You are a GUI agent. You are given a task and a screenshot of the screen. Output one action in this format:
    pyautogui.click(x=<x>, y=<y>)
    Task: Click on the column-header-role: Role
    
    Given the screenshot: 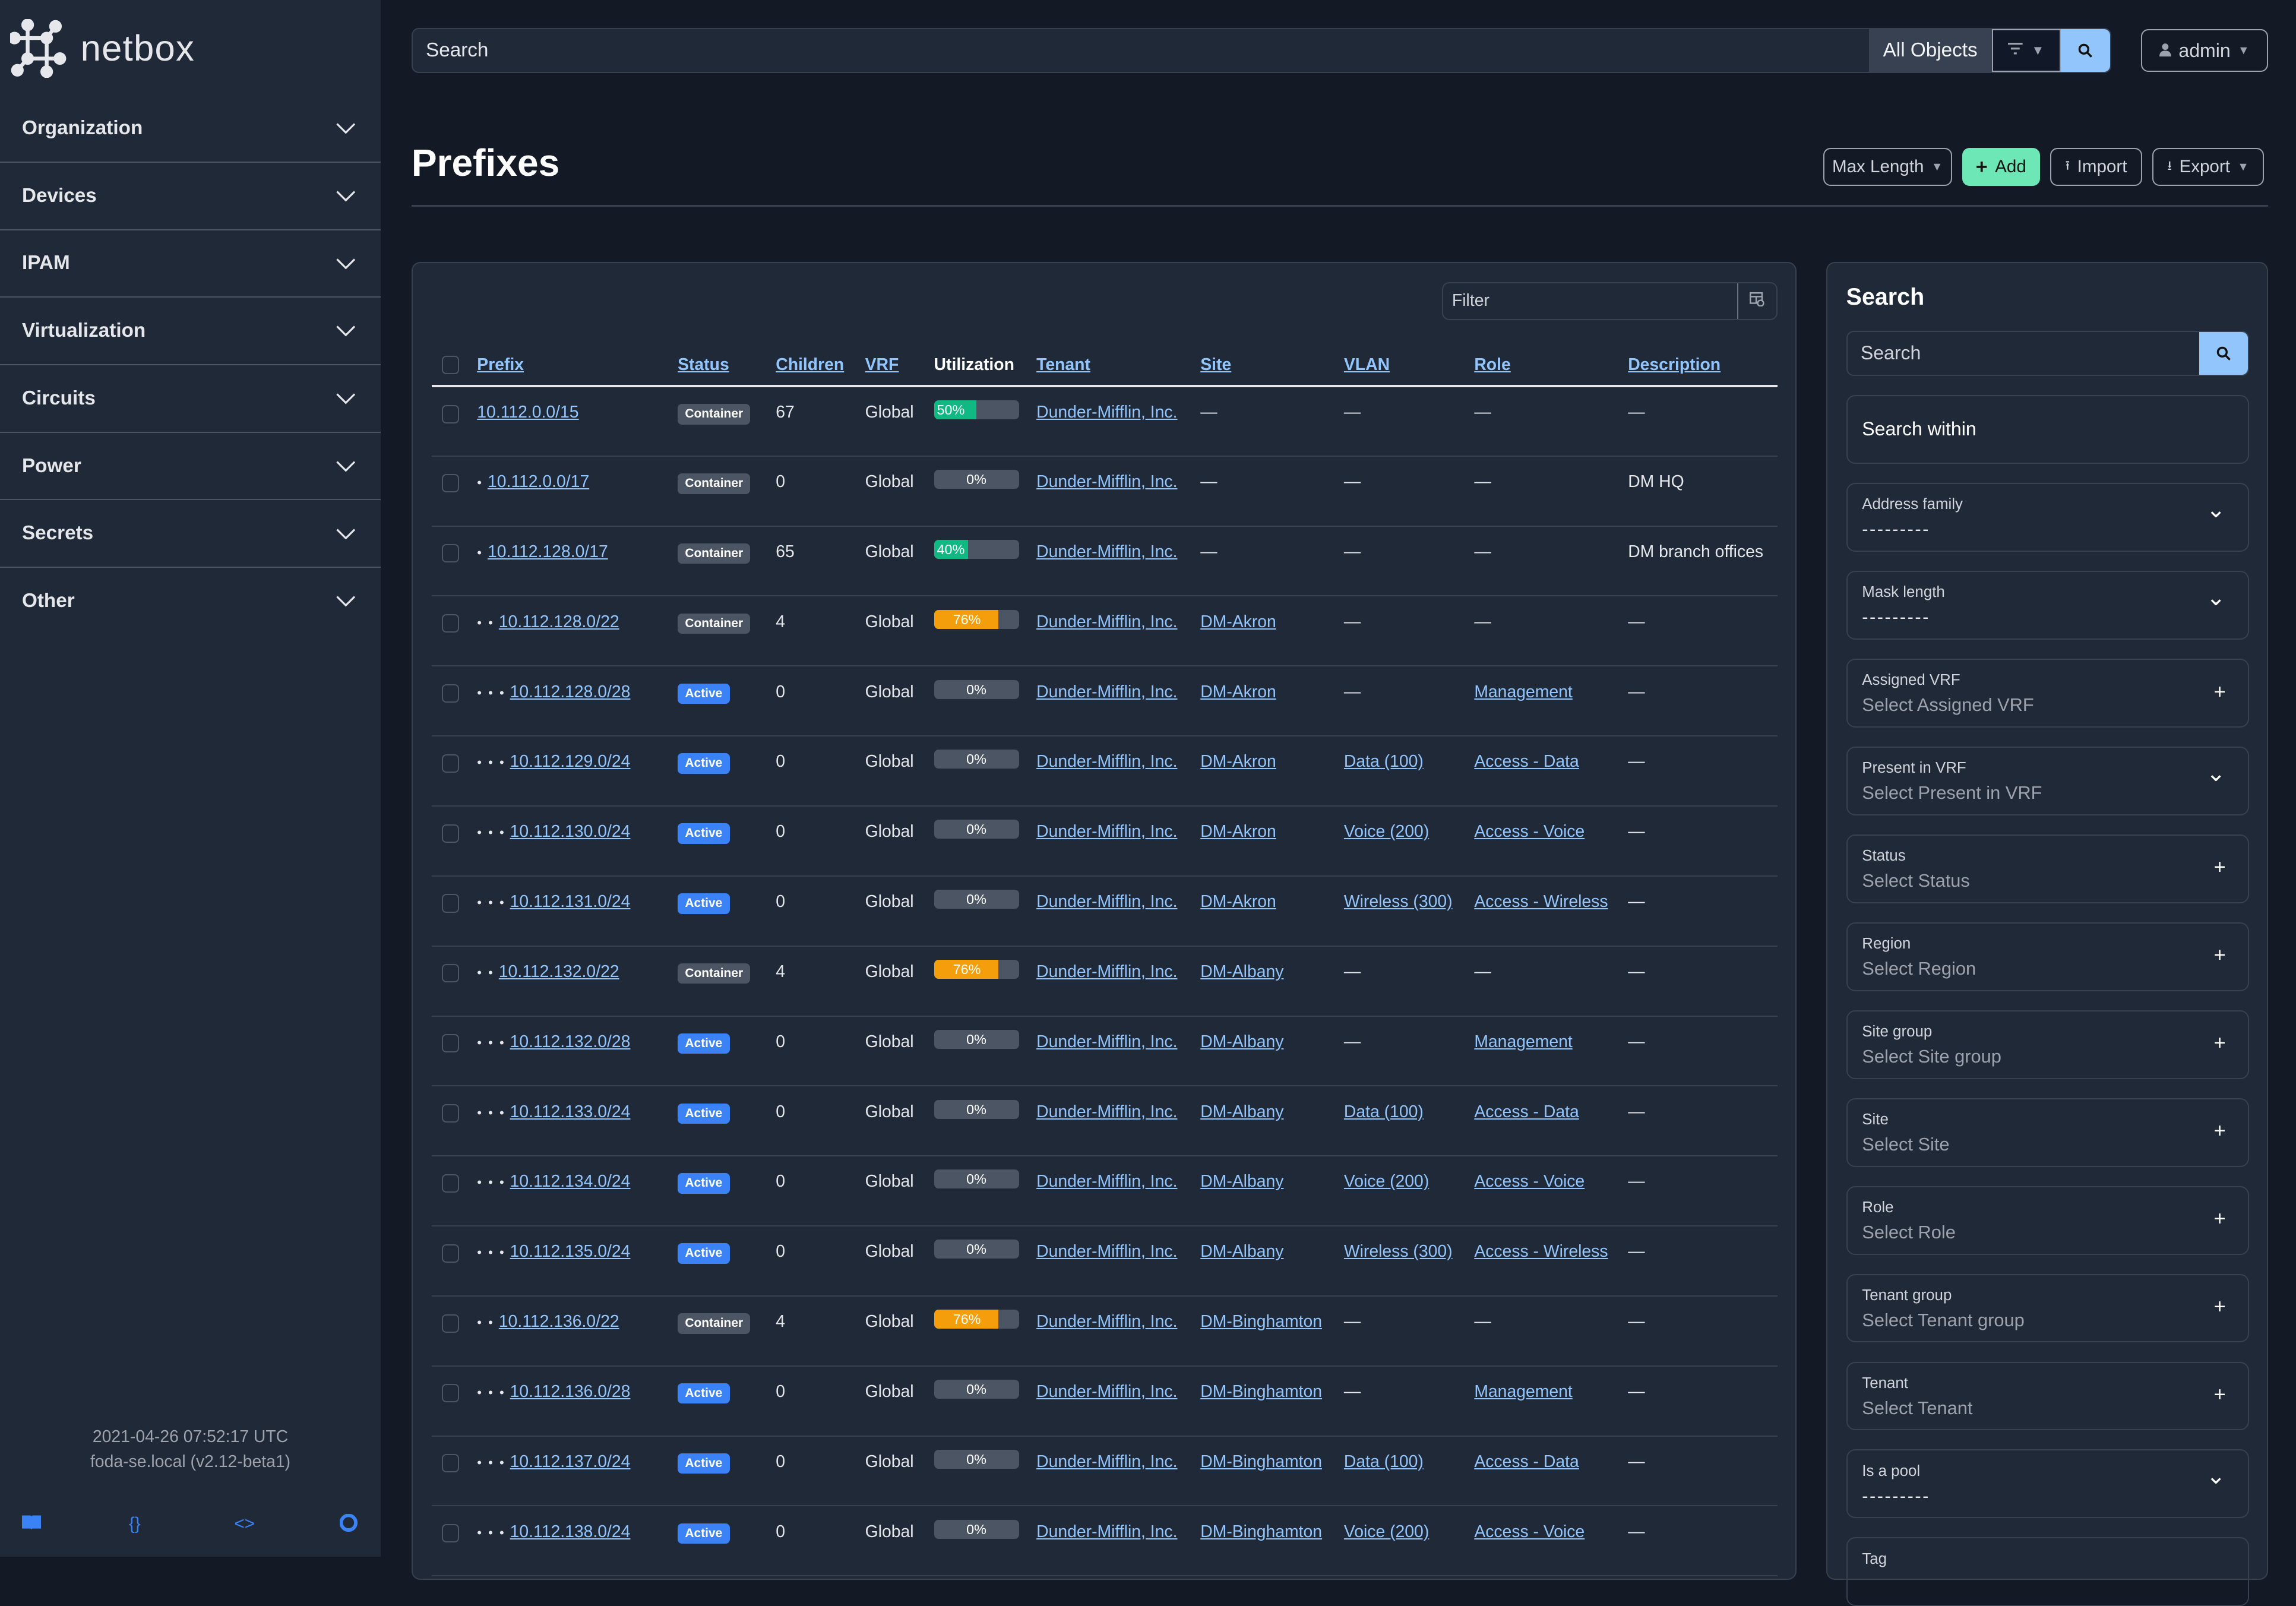 What is the action you would take?
    pyautogui.click(x=1541, y=366)
    